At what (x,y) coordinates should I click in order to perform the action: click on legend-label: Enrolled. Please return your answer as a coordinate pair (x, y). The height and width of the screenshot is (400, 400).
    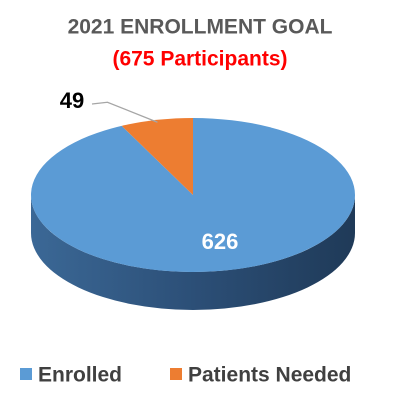
    Looking at the image, I should click on (80, 375).